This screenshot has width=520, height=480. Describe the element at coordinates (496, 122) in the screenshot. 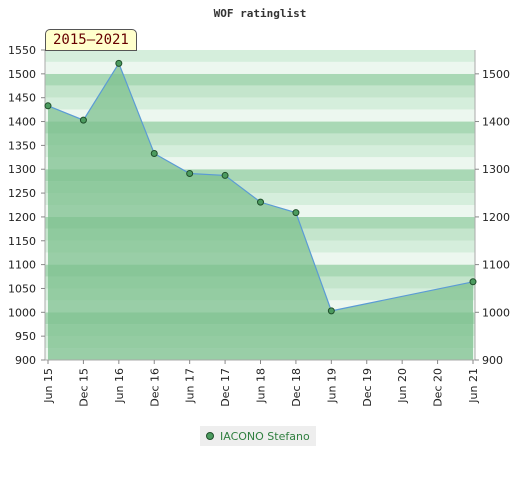

I see `y-tick-right: 1400` at that location.